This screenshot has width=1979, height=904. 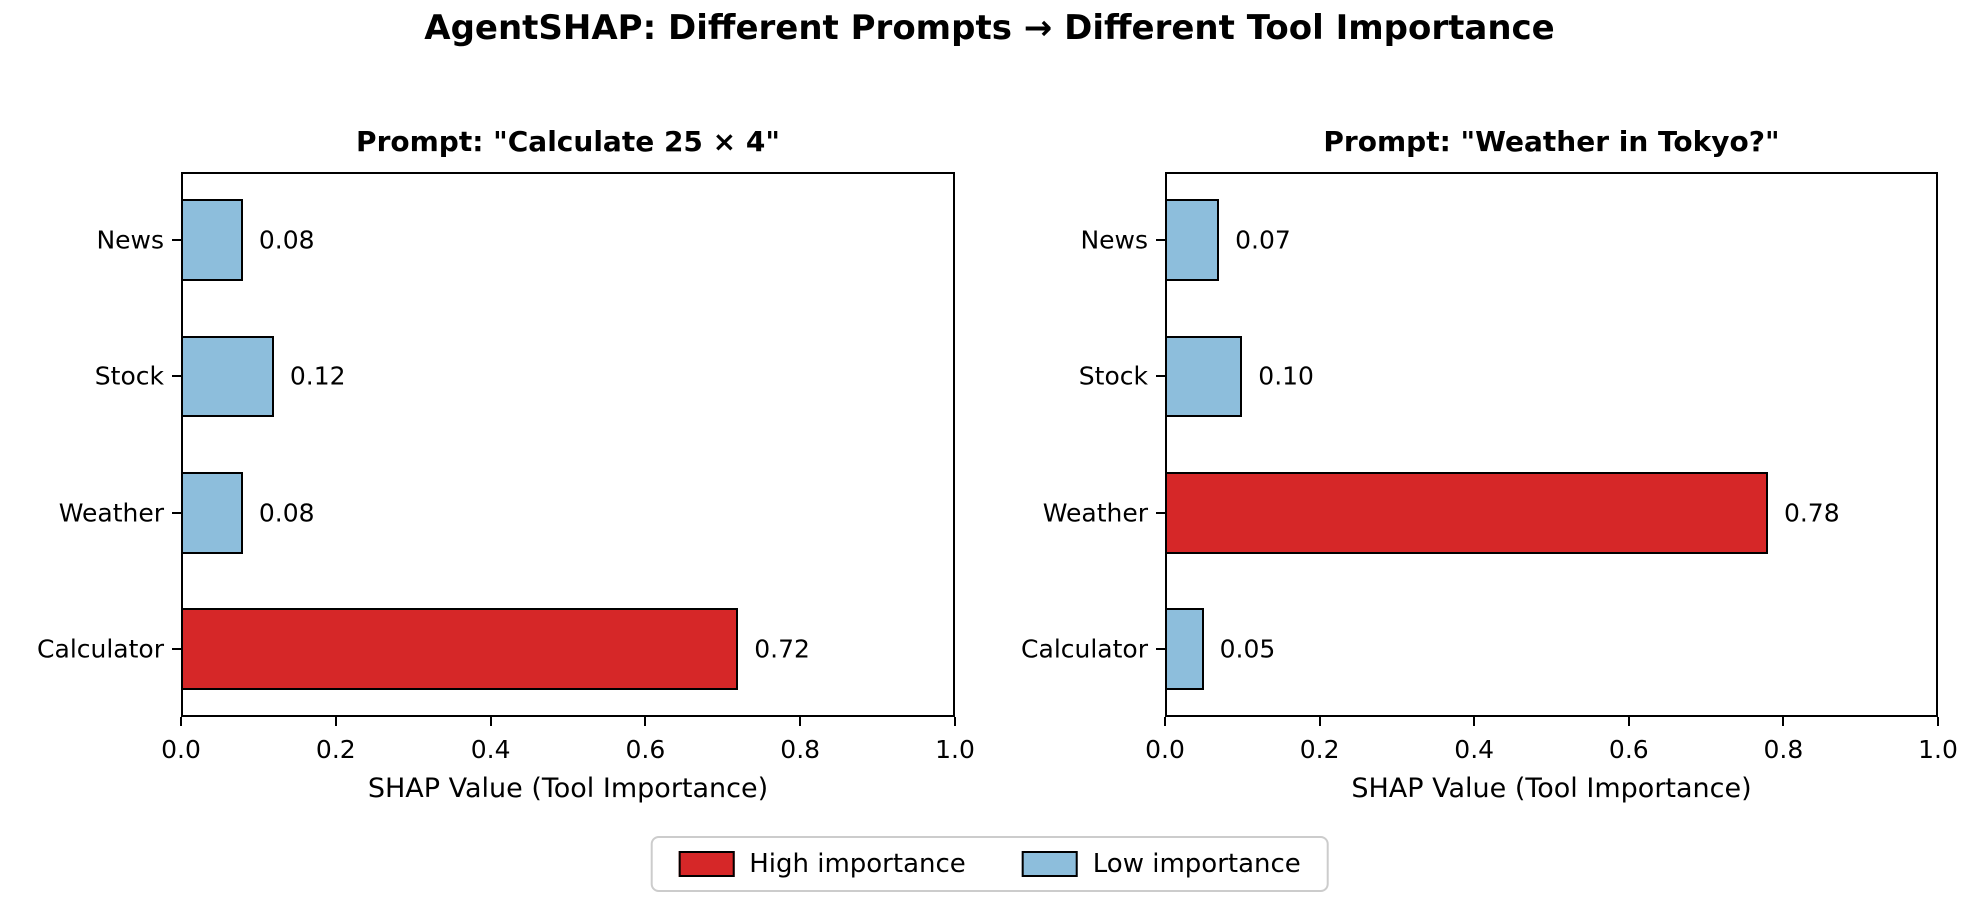 I want to click on value-label-stock: 0.12, so click(x=317, y=376).